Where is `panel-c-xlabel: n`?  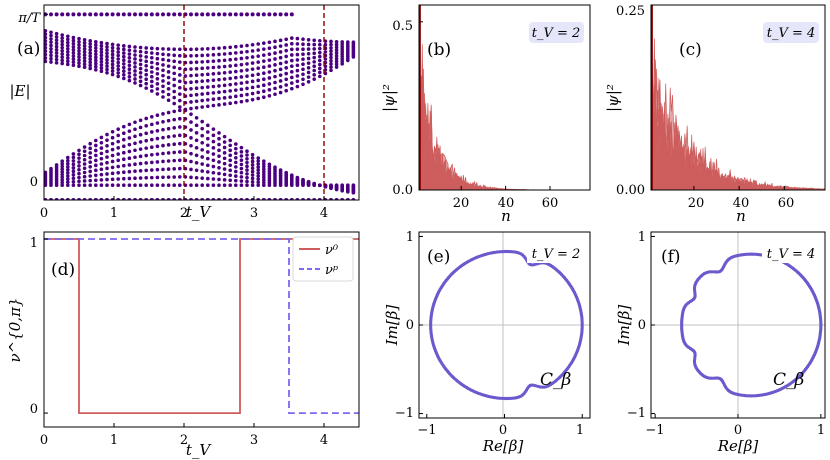 panel-c-xlabel: n is located at coordinates (741, 216).